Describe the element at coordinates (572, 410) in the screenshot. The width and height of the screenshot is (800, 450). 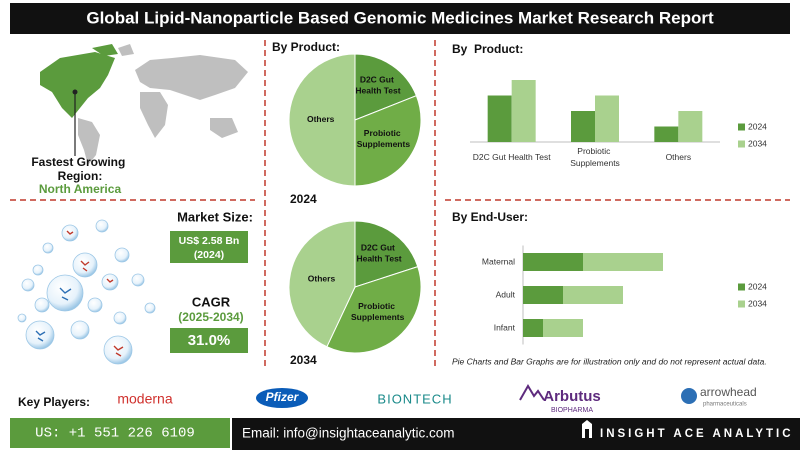
I see `player-logo-sub: BIOPHARMA` at that location.